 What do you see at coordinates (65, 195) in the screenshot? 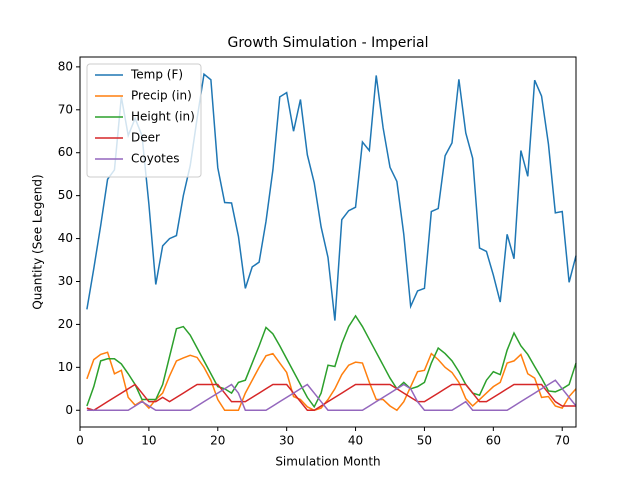
I see `y-tick-label: 50` at bounding box center [65, 195].